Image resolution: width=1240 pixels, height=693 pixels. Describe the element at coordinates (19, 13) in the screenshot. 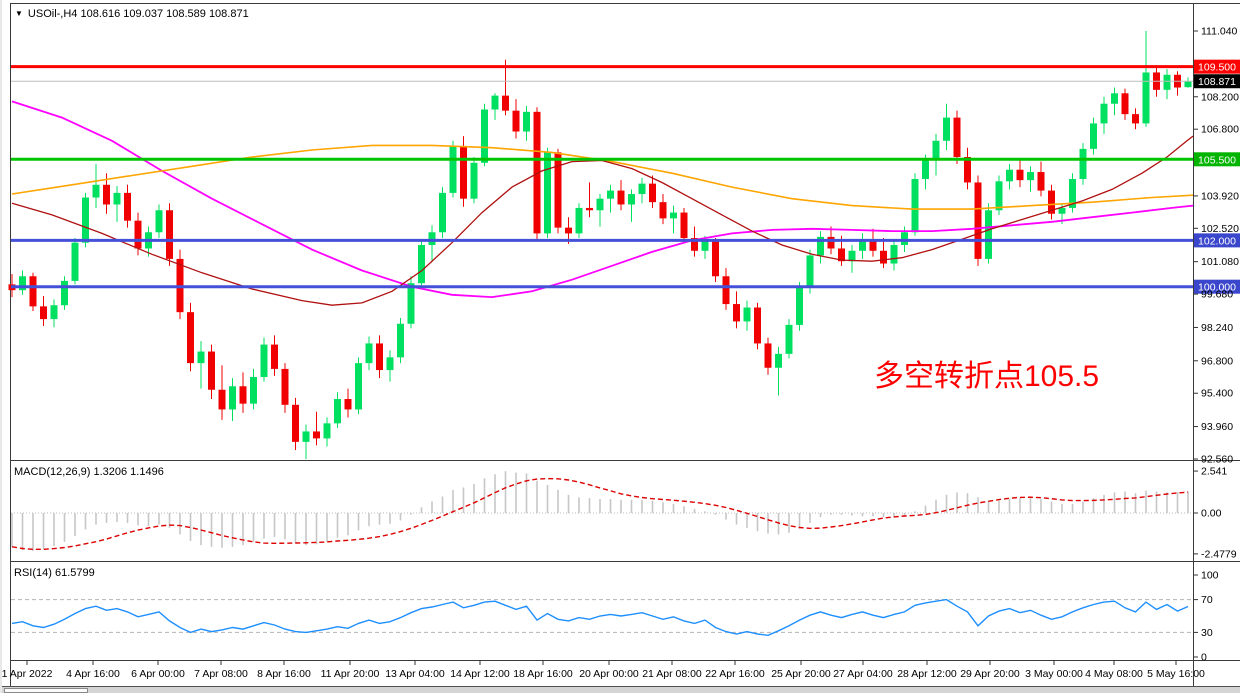

I see `symbol-dropdown-icon: ▼` at that location.